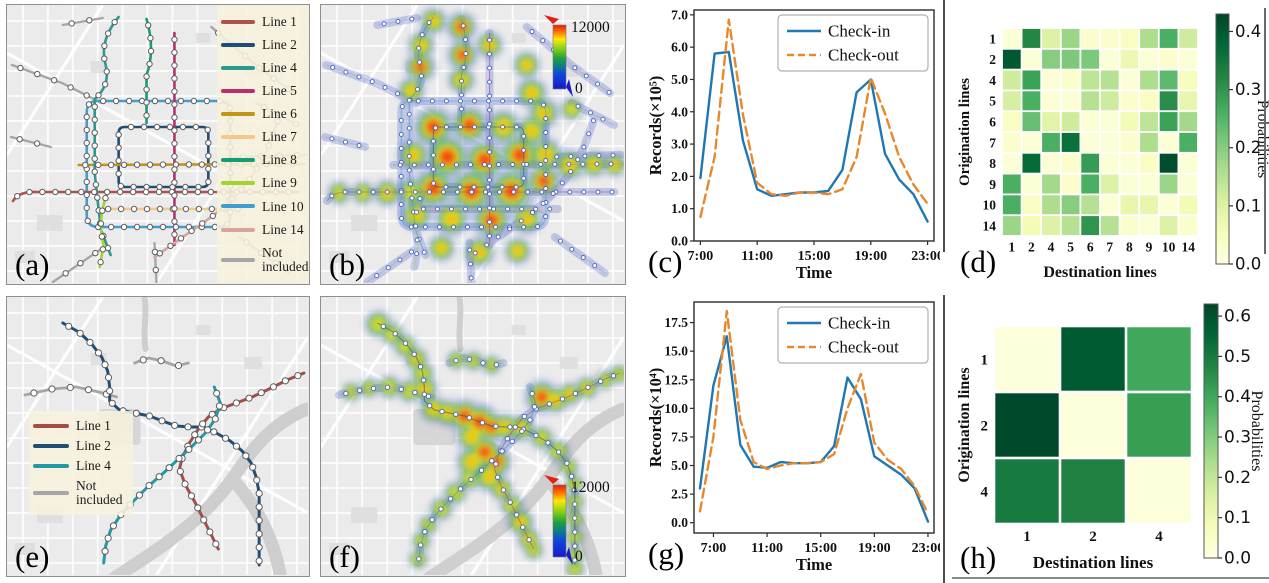 The height and width of the screenshot is (583, 1269). What do you see at coordinates (279, 90) in the screenshot?
I see `legend-line-label: Line 5` at bounding box center [279, 90].